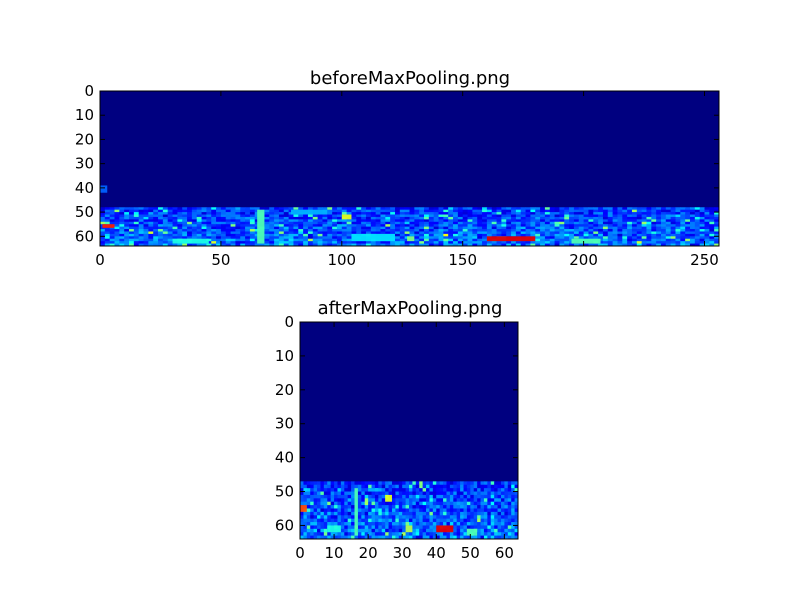  Describe the element at coordinates (334, 553) in the screenshot. I see `x-tick-label: 10` at that location.